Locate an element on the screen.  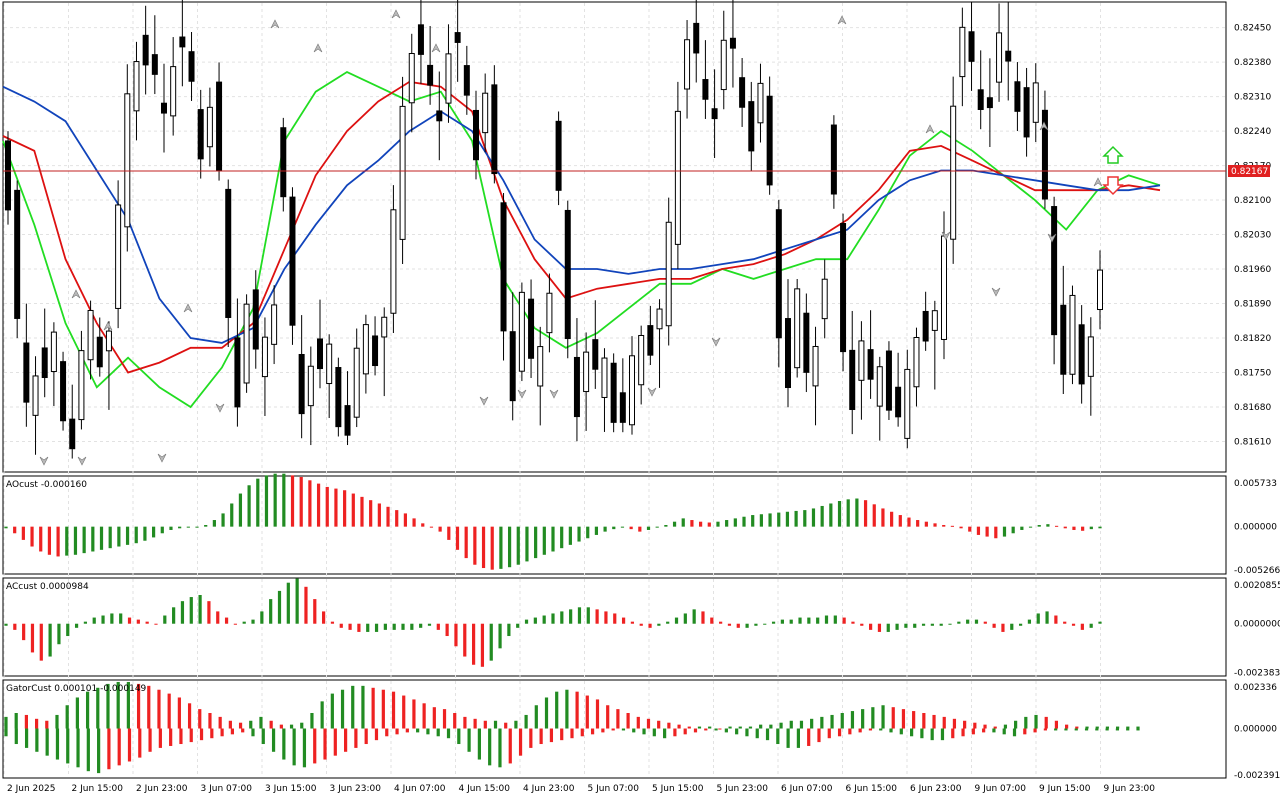
time-tick-label: 4 Jun 07:00 is located at coordinates (420, 789).